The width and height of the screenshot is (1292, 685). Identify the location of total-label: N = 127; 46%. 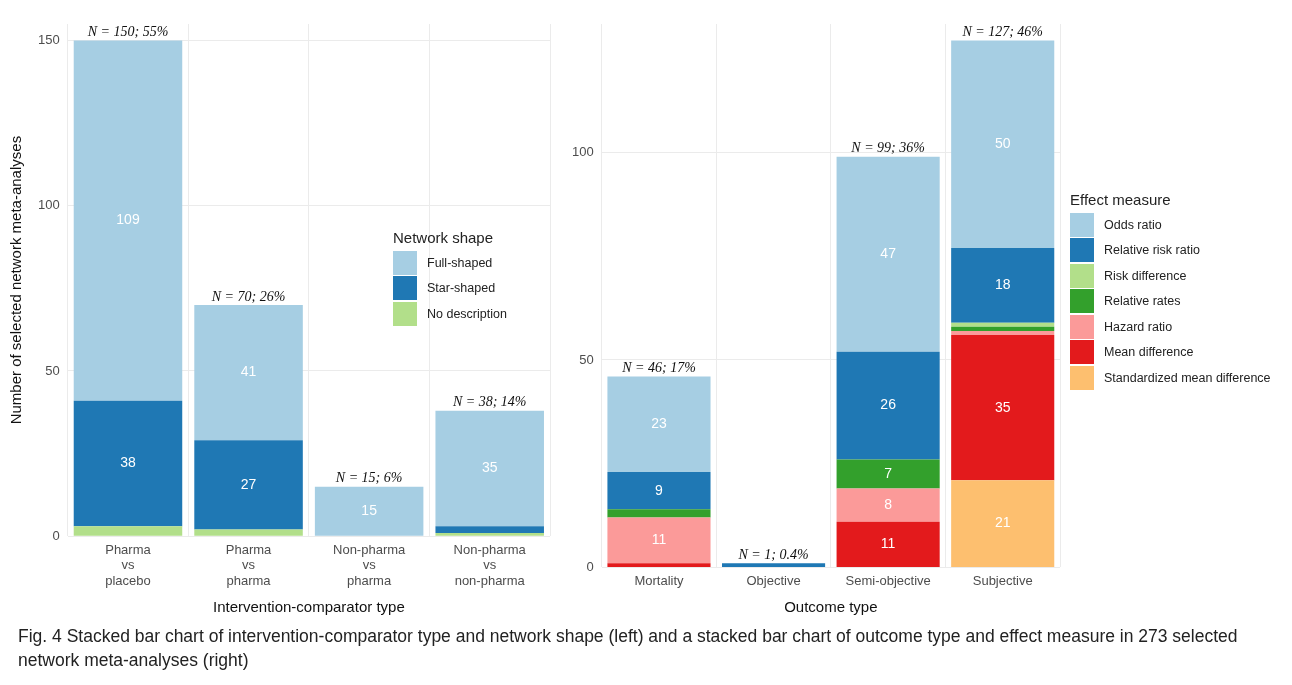
(1002, 32).